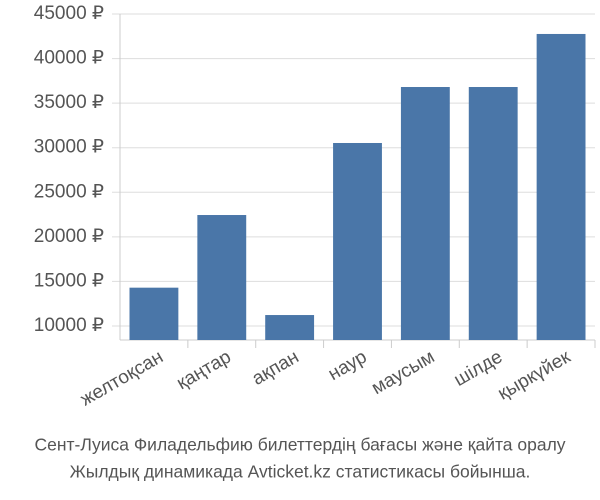 The image size is (600, 500). Describe the element at coordinates (403, 372) in the screenshot. I see `x-tick-label: маусым` at that location.